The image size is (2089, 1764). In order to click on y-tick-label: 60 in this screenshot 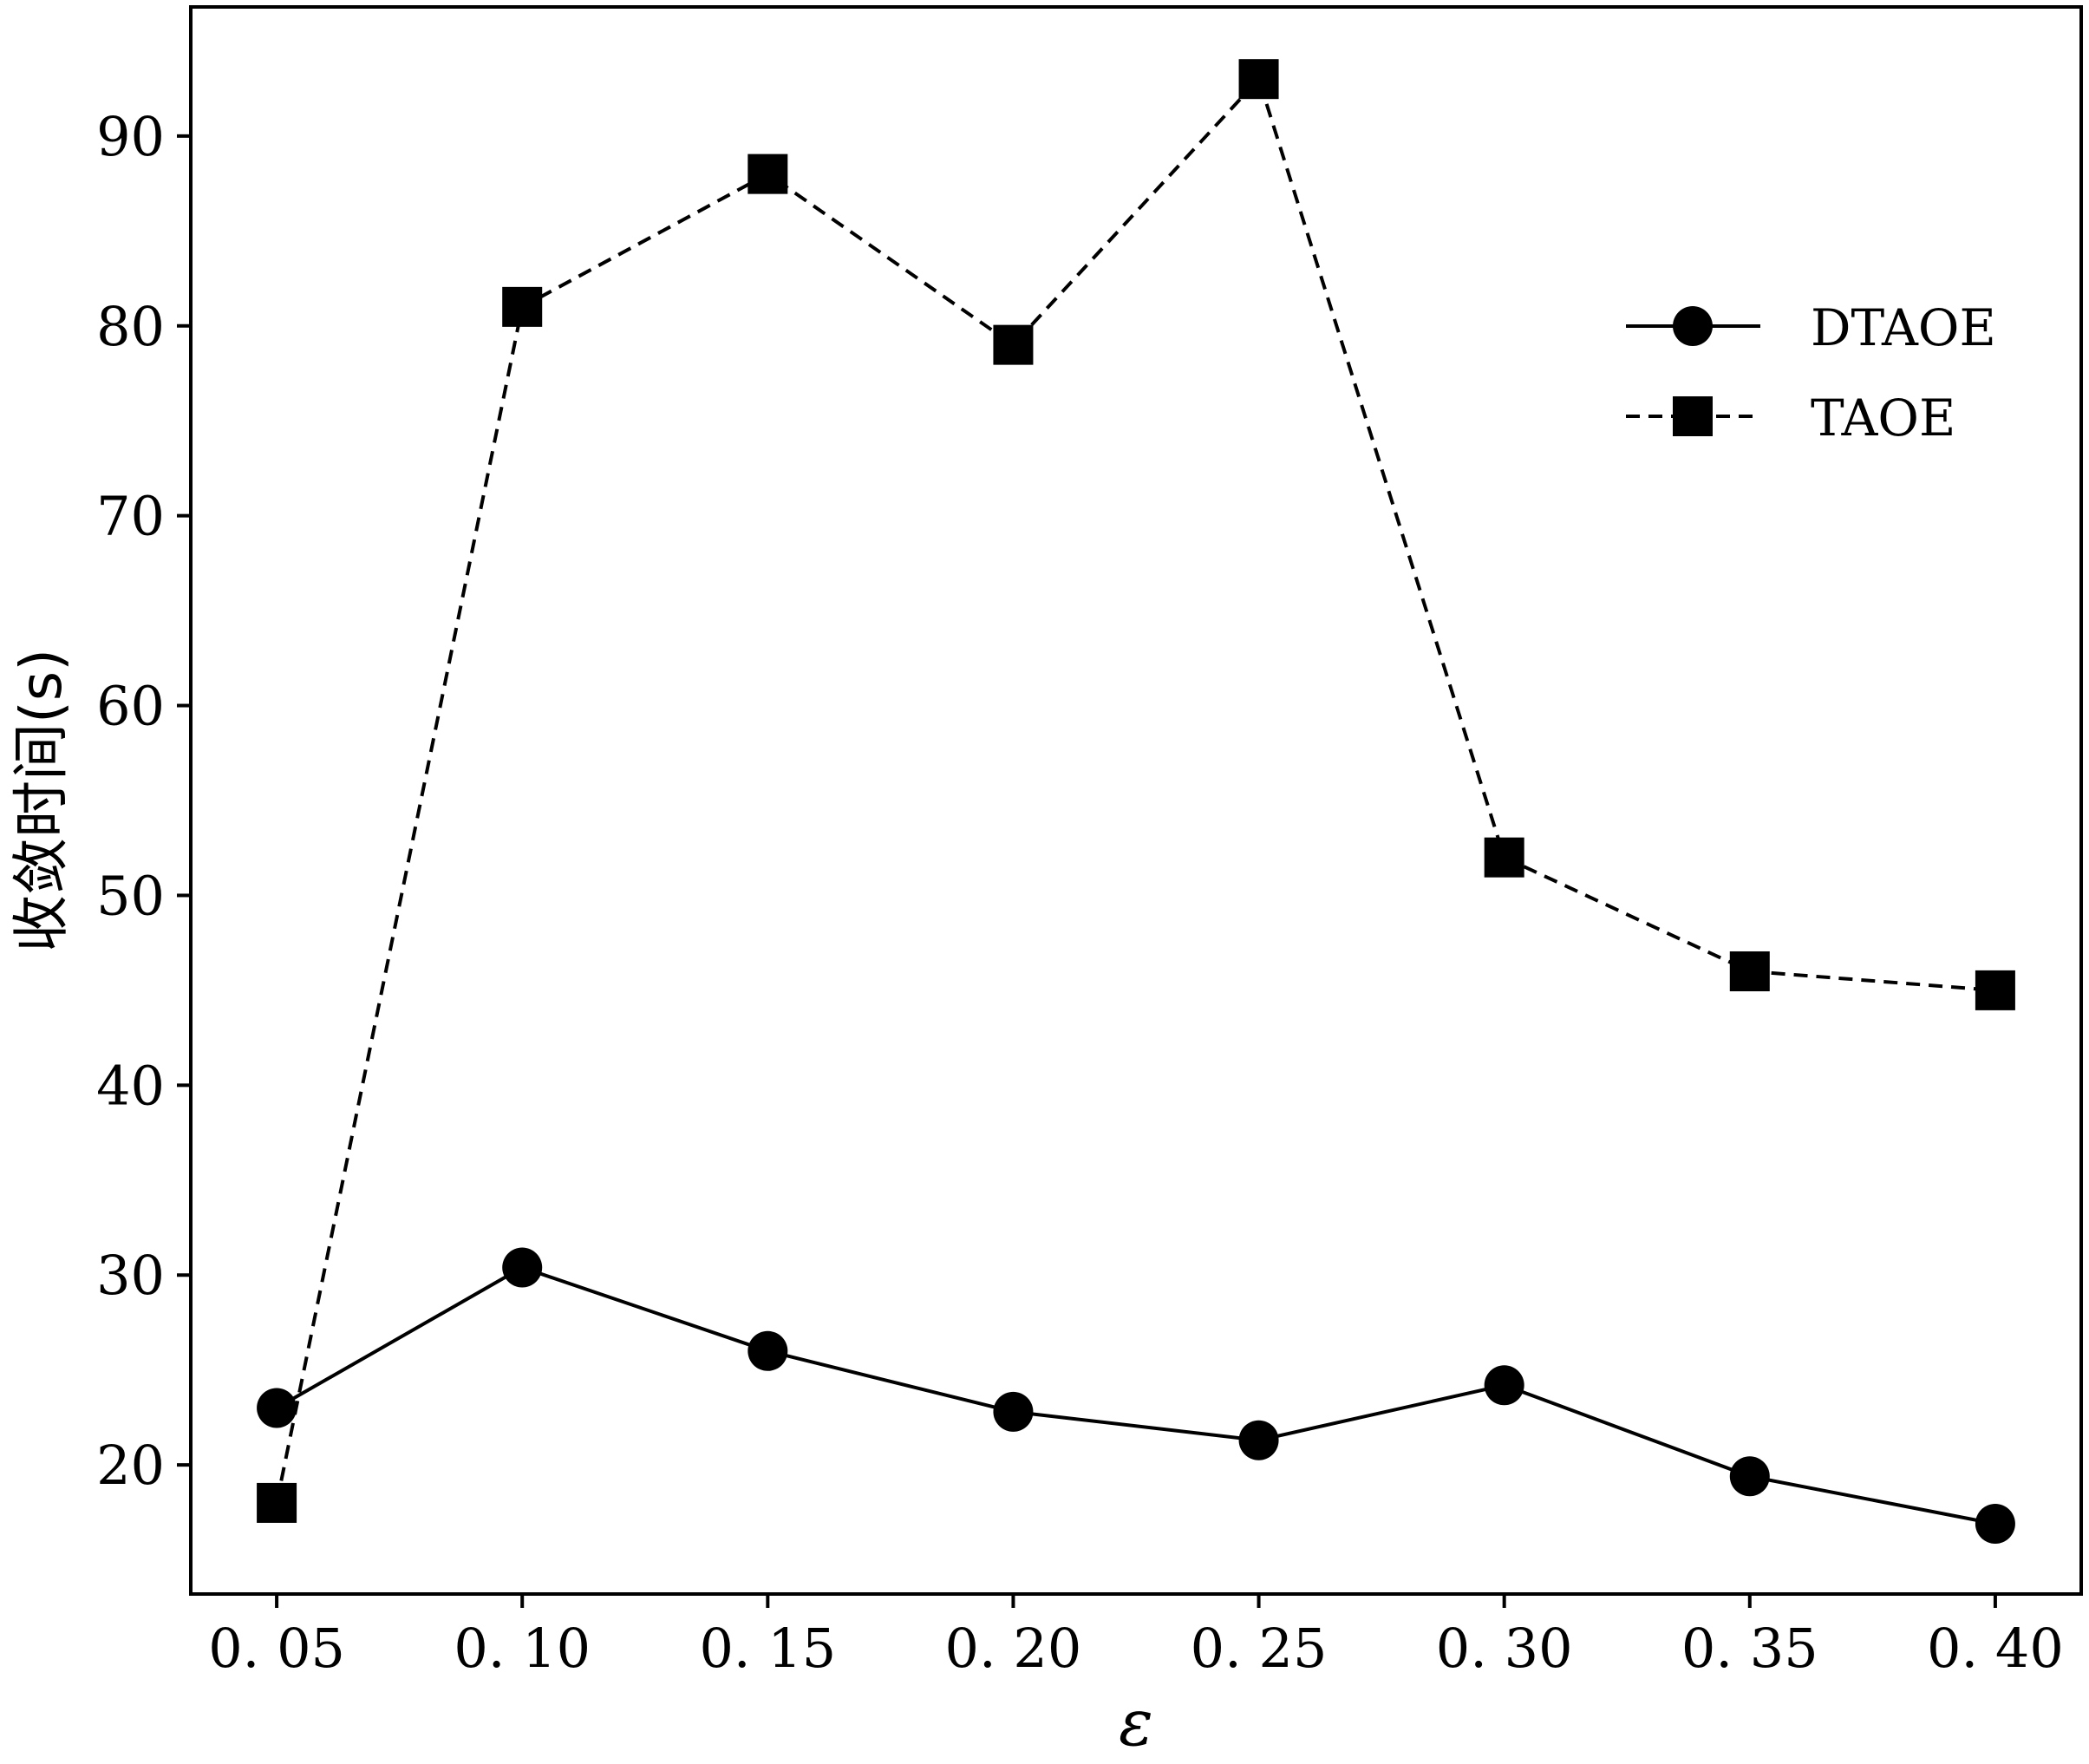, I will do `click(130, 706)`.